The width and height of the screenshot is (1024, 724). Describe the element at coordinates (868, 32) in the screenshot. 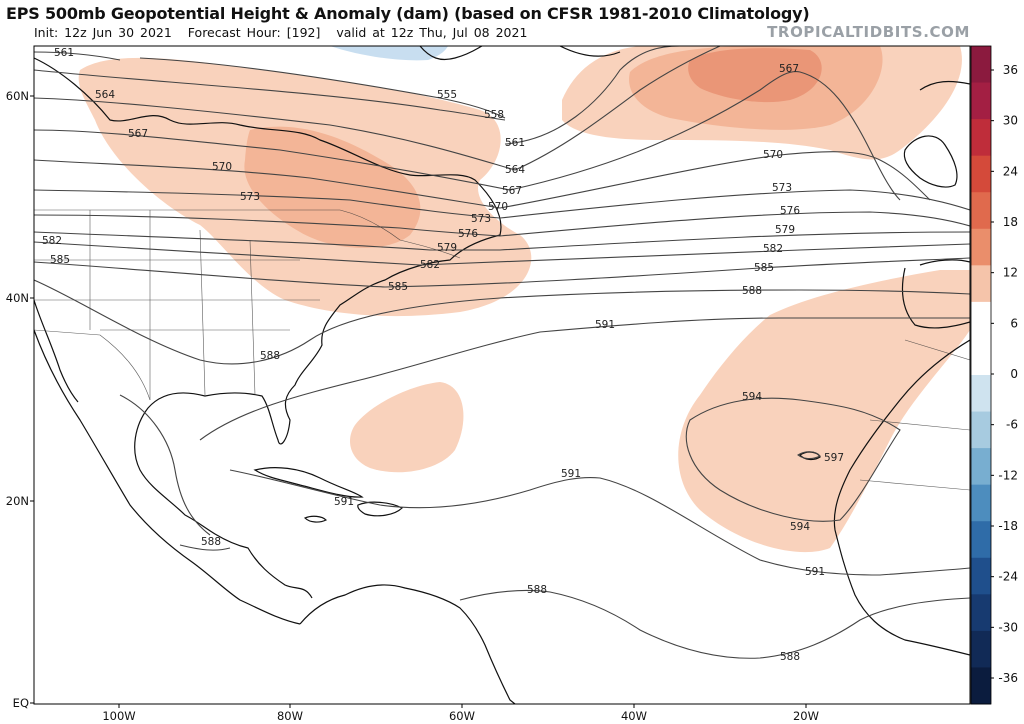

I see `brand-watermark: TROPICALTIDBITS.COM` at that location.